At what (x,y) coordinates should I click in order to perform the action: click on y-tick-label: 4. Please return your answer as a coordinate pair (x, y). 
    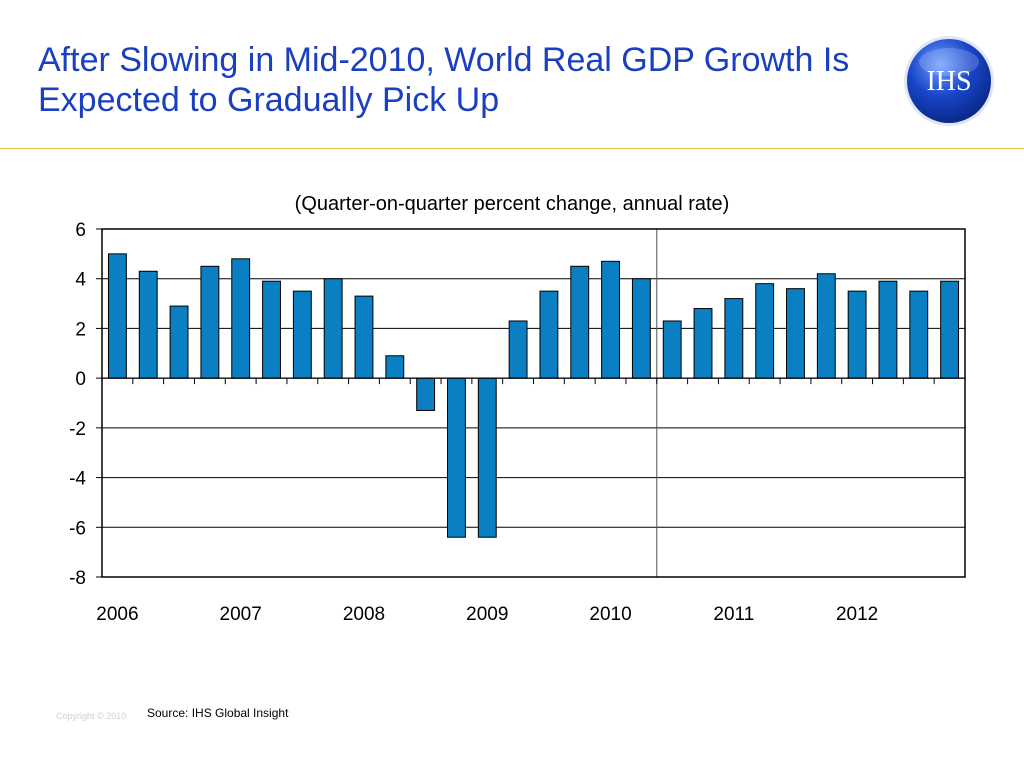
    Looking at the image, I should click on (80, 280).